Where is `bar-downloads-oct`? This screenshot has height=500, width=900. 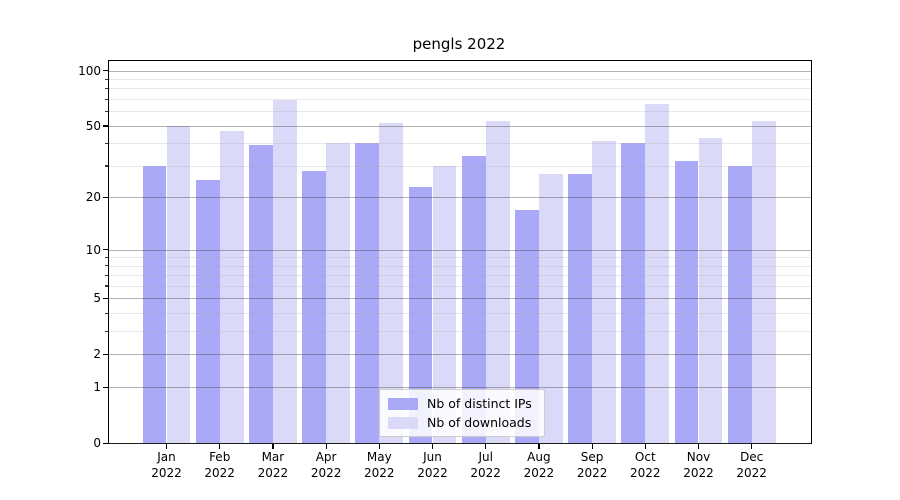 bar-downloads-oct is located at coordinates (657, 273).